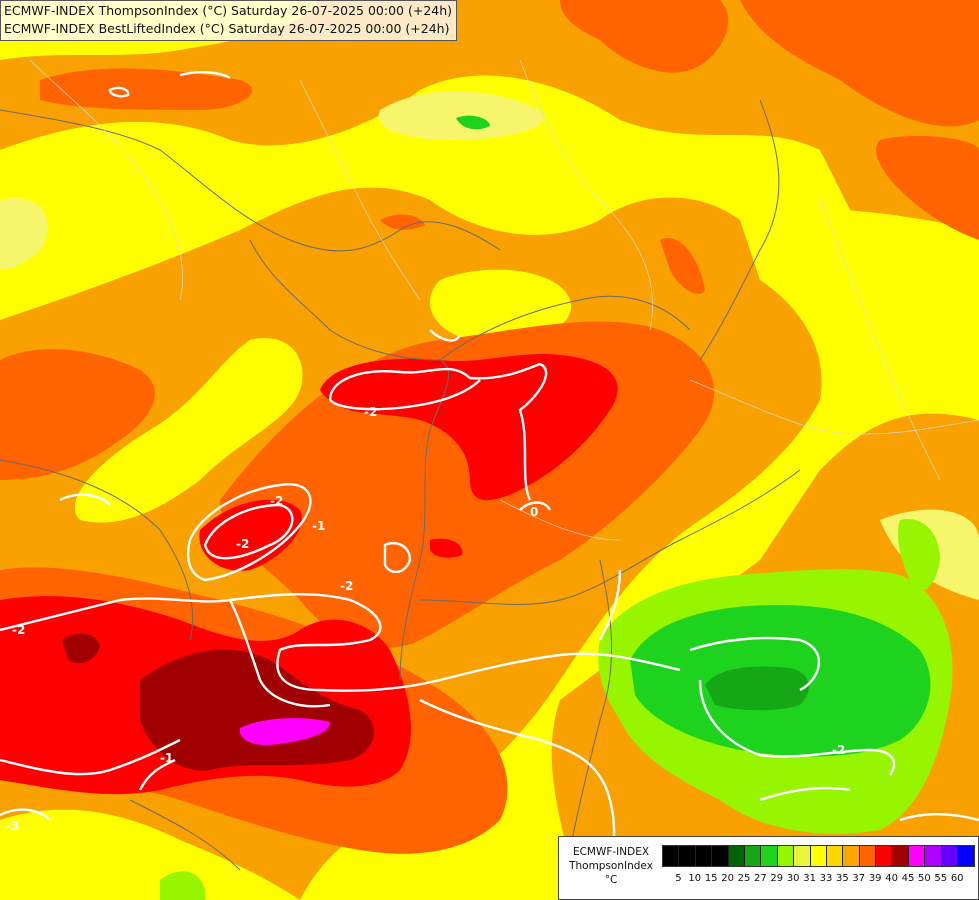  Describe the element at coordinates (777, 878) in the screenshot. I see `legend-tick-label: 29` at that location.